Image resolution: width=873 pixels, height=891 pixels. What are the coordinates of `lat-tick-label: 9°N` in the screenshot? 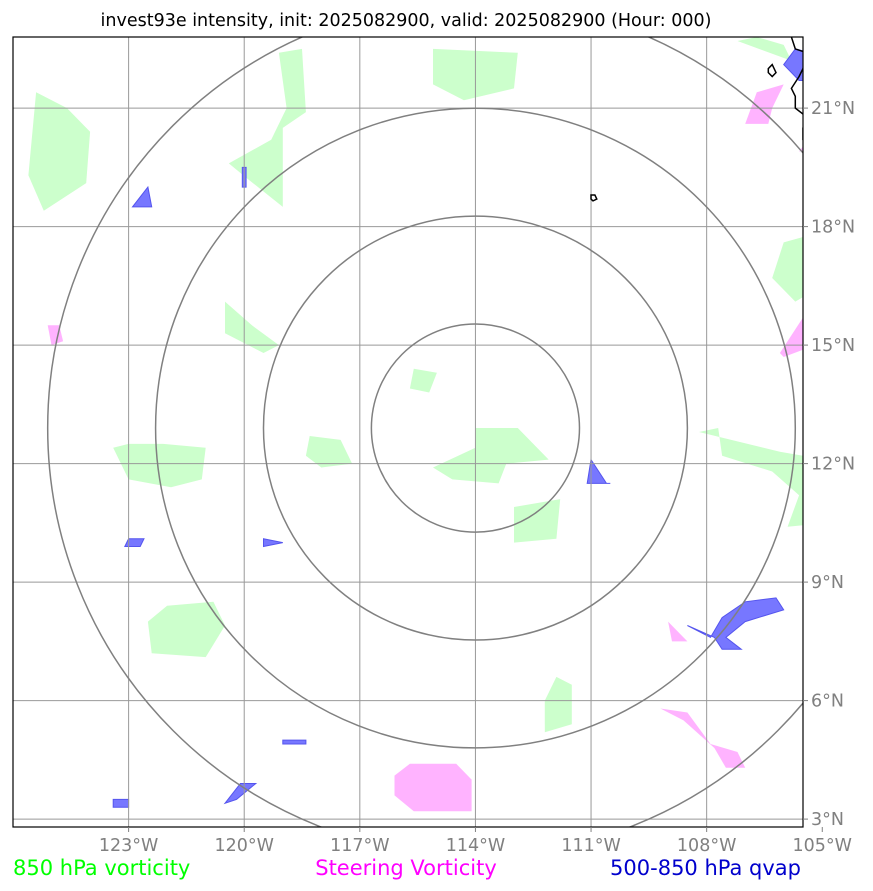 It's located at (827, 583).